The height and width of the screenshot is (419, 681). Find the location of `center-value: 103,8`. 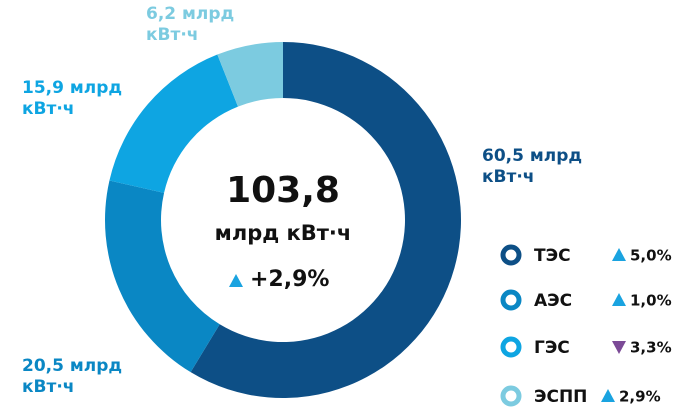

center-value: 103,8 is located at coordinates (283, 190).